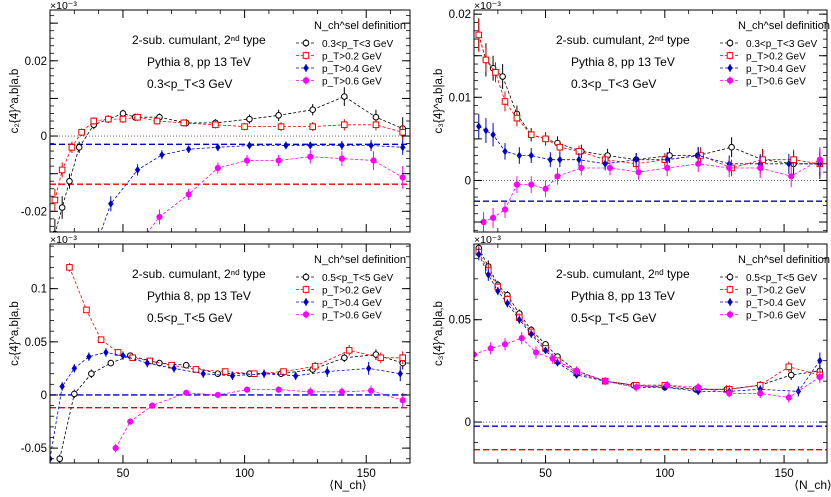 The image size is (831, 497). What do you see at coordinates (339, 57) in the screenshot?
I see `legend-entry: p_T>0.2 GeV` at bounding box center [339, 57].